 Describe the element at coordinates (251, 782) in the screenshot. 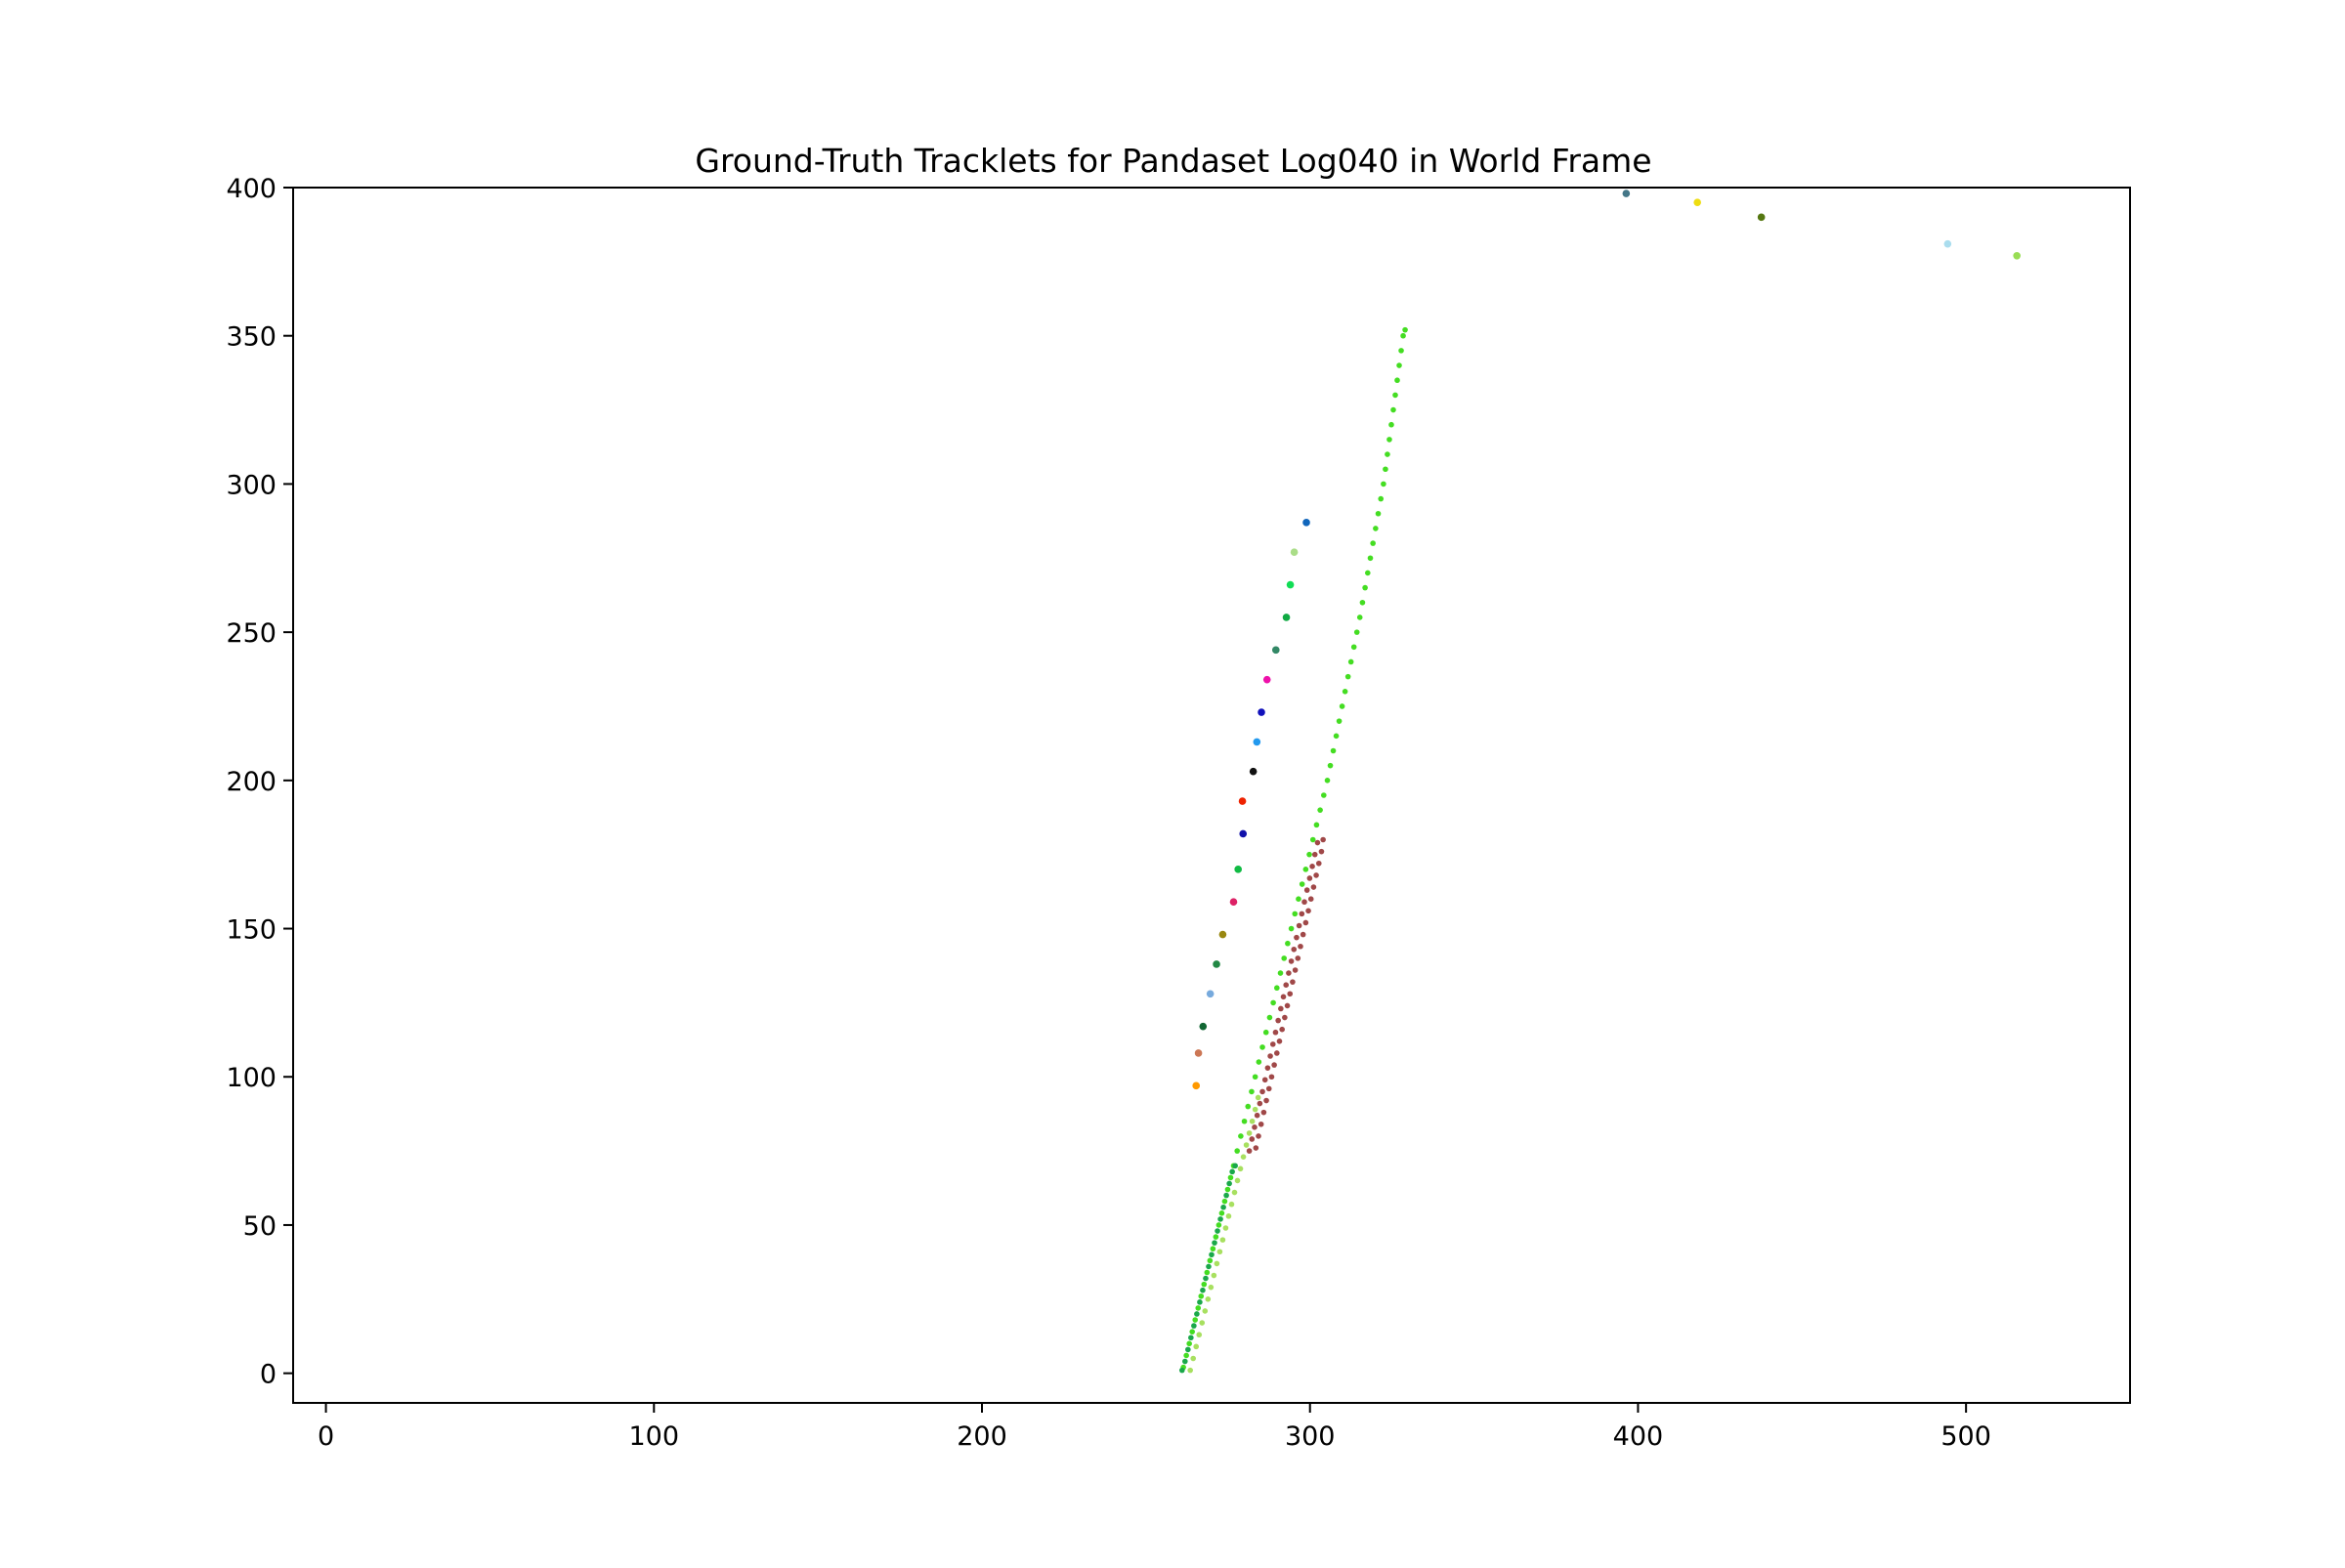

I see `y-tick-label: 200` at that location.